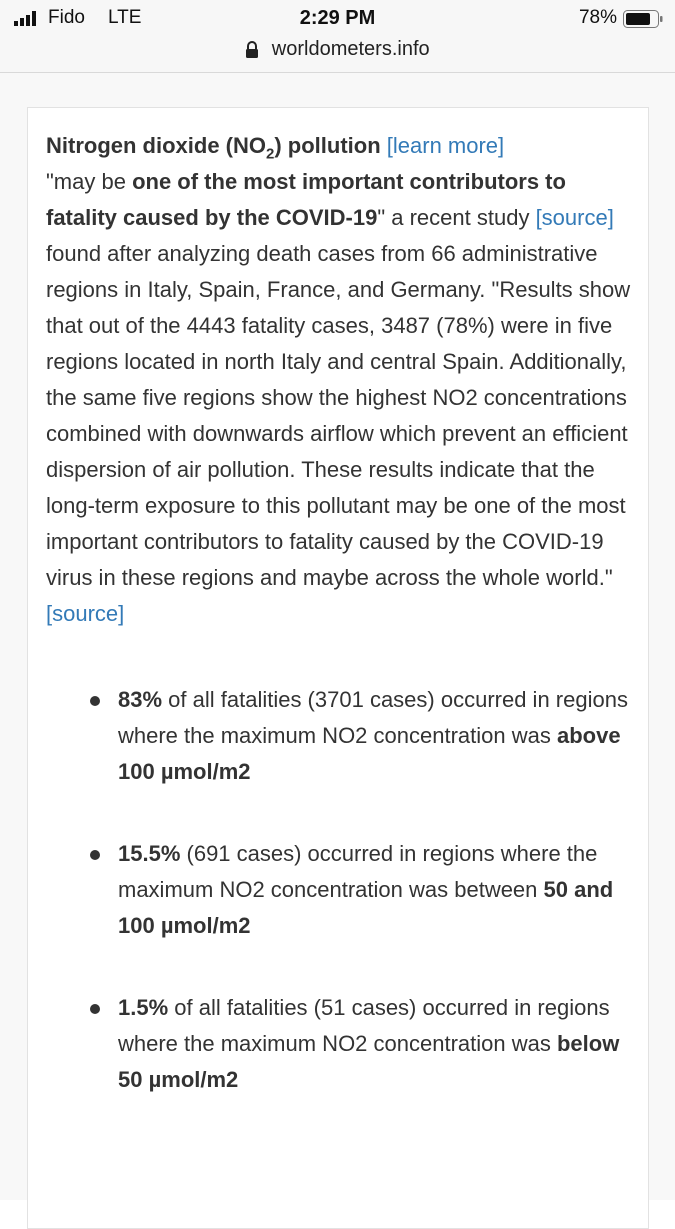  Describe the element at coordinates (597, 17) in the screenshot. I see `battery-percentage: 78%` at that location.